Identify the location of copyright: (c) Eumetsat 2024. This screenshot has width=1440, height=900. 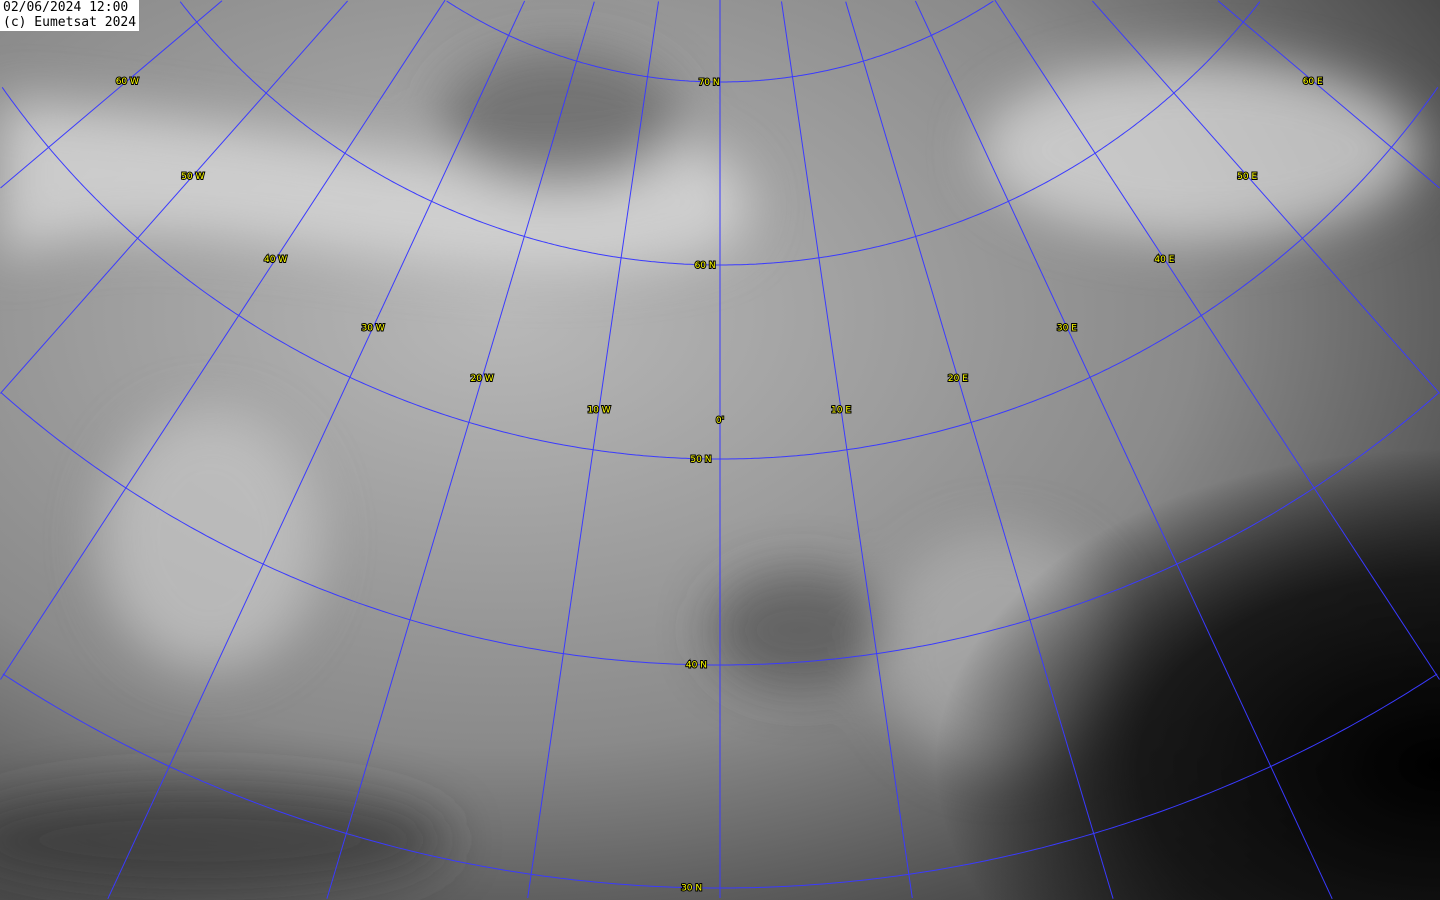
(70, 22).